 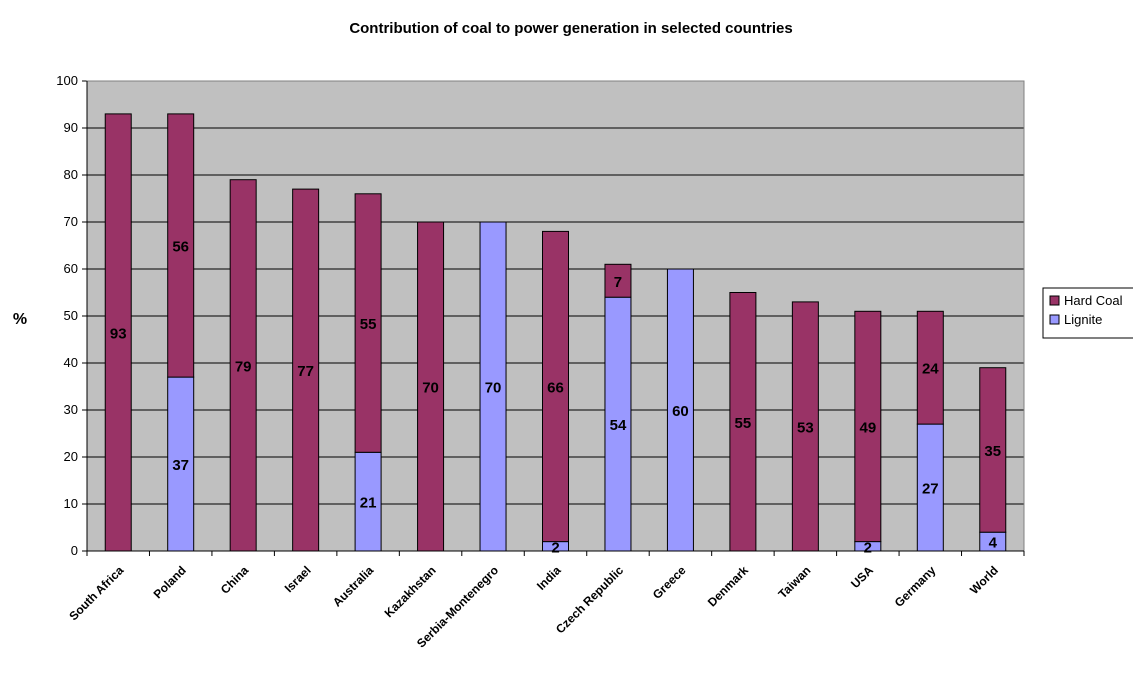 What do you see at coordinates (915, 586) in the screenshot?
I see `x-tick-label: Germany` at bounding box center [915, 586].